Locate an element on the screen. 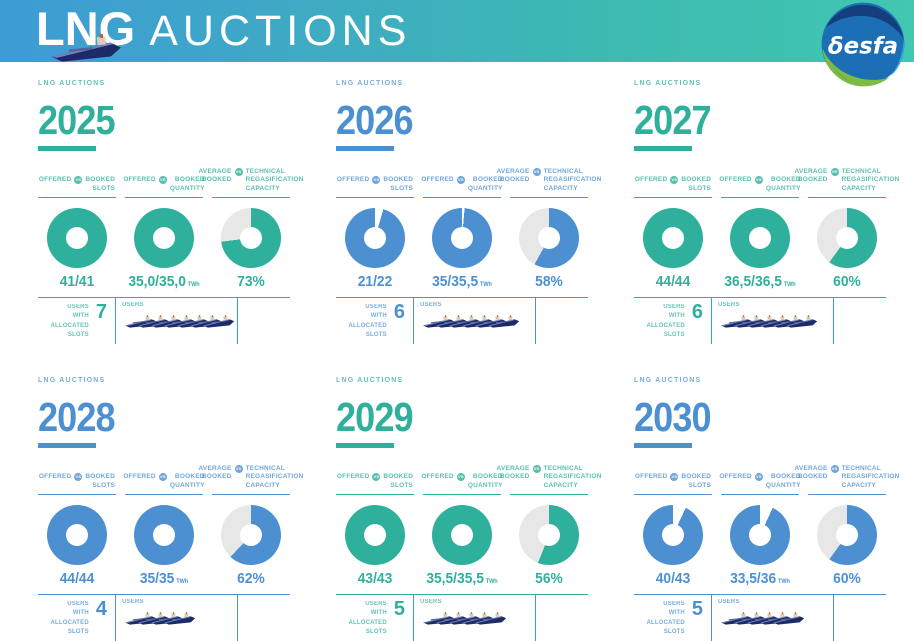 This screenshot has height=641, width=914. title-auctions: AUCTIONS is located at coordinates (280, 31).